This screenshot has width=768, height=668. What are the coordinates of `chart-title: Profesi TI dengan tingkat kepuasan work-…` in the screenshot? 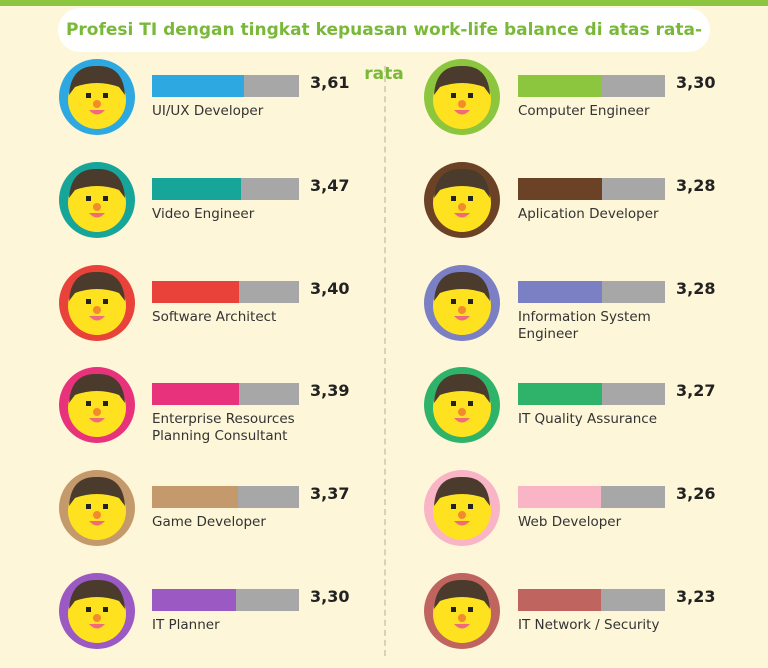 It's located at (384, 46).